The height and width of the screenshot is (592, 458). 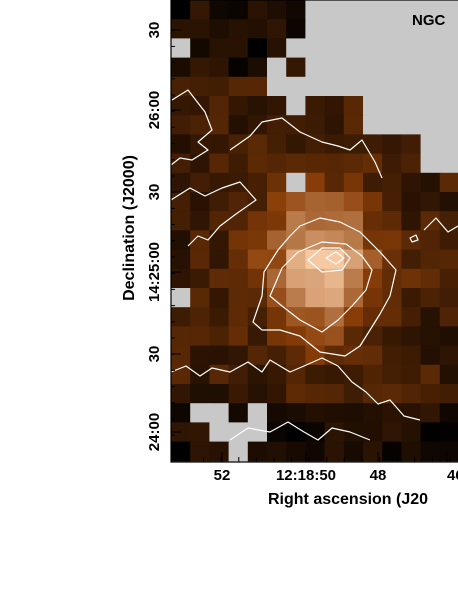 I want to click on y-tick-label: 14:25:00, so click(x=154, y=272).